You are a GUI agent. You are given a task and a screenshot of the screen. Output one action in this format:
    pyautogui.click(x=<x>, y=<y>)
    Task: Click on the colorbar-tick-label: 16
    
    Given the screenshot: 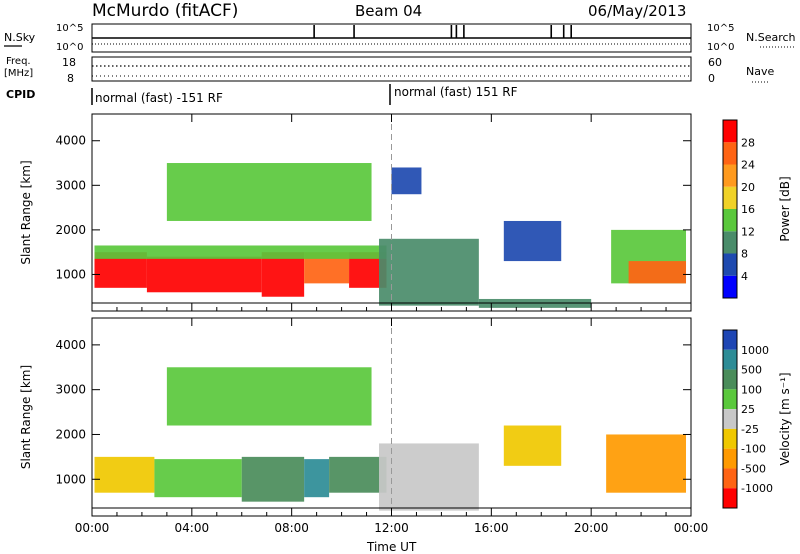 What is the action you would take?
    pyautogui.click(x=748, y=209)
    